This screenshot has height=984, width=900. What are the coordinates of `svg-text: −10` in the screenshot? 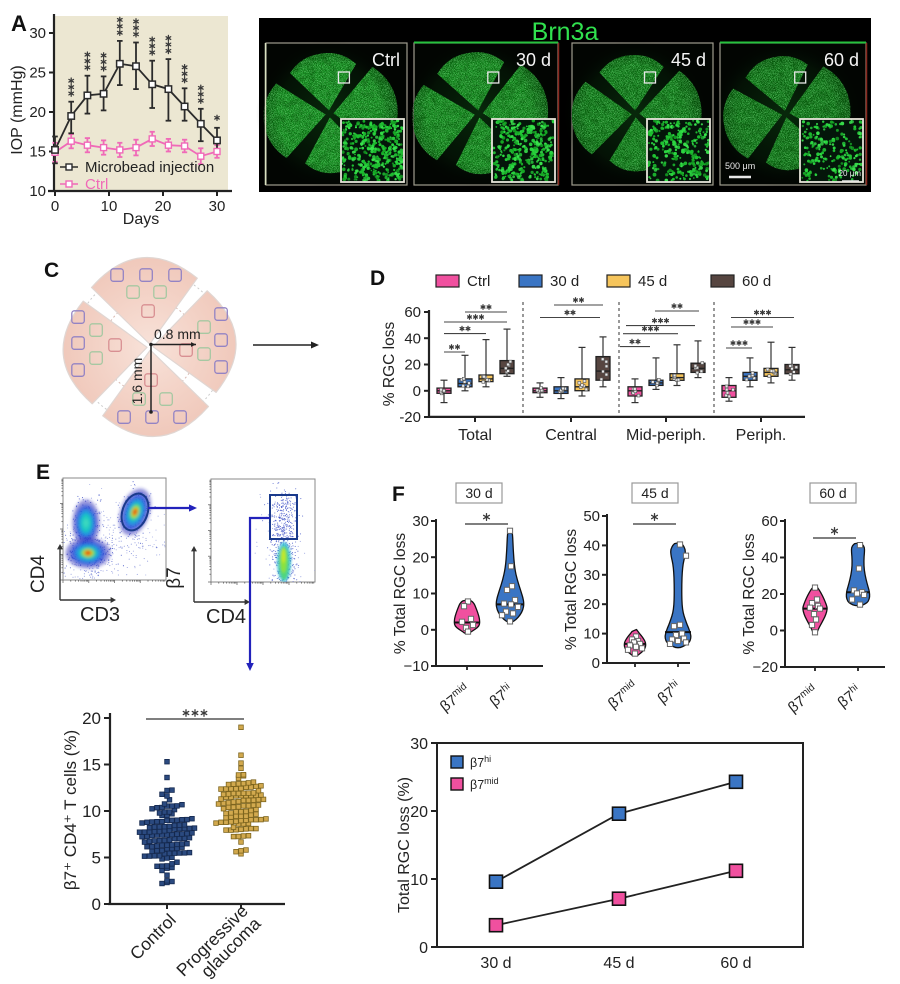 It's located at (416, 666).